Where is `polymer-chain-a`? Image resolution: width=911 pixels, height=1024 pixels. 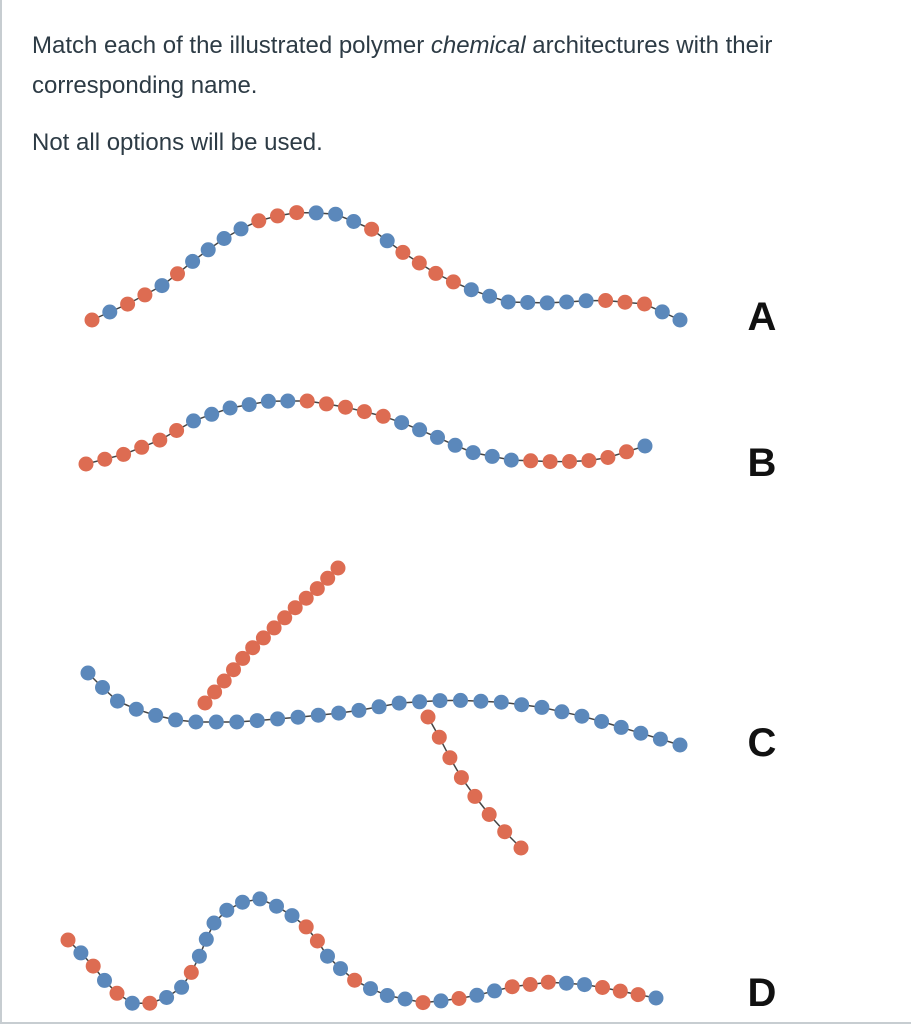 polymer-chain-a is located at coordinates (386, 266).